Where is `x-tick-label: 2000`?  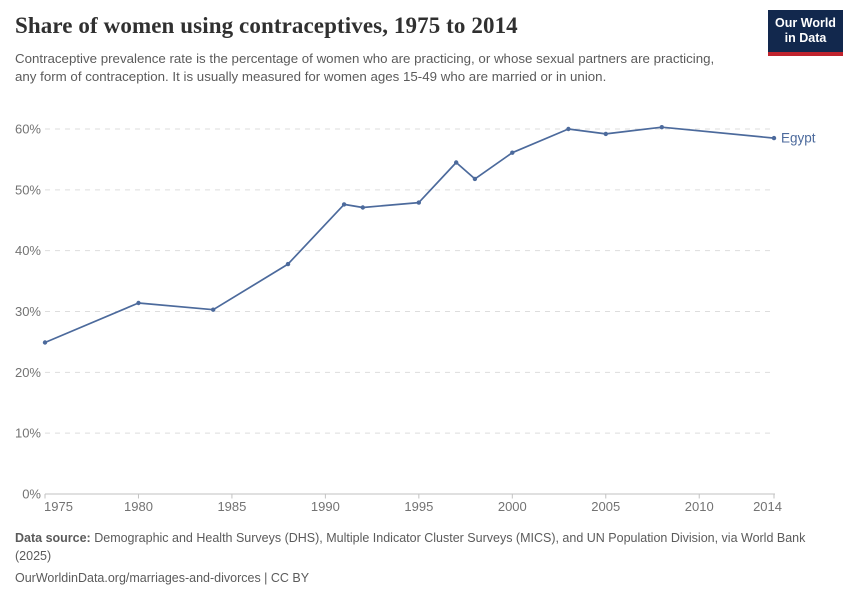 x-tick-label: 2000 is located at coordinates (512, 506).